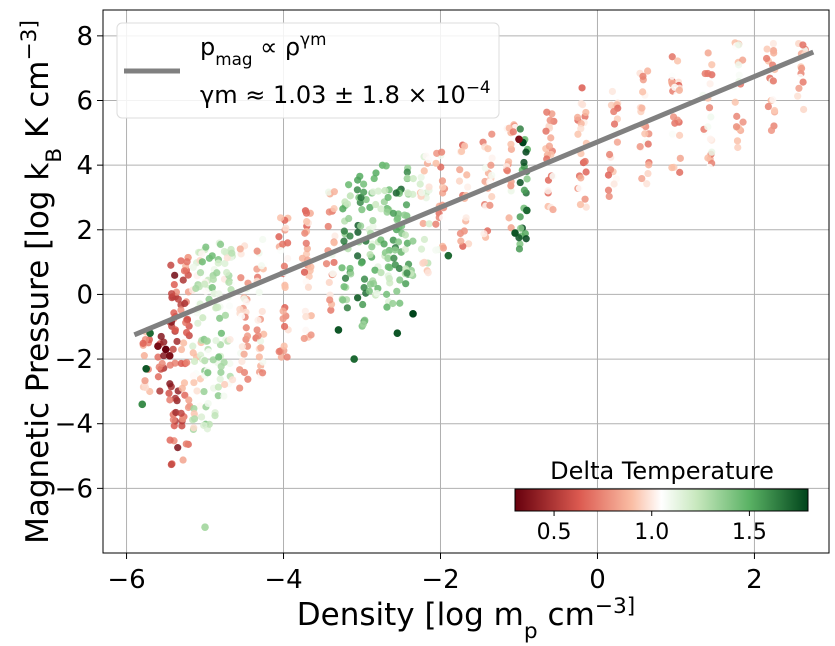  Describe the element at coordinates (554, 532) in the screenshot. I see `colorbar-tick-label: 0.5` at that location.